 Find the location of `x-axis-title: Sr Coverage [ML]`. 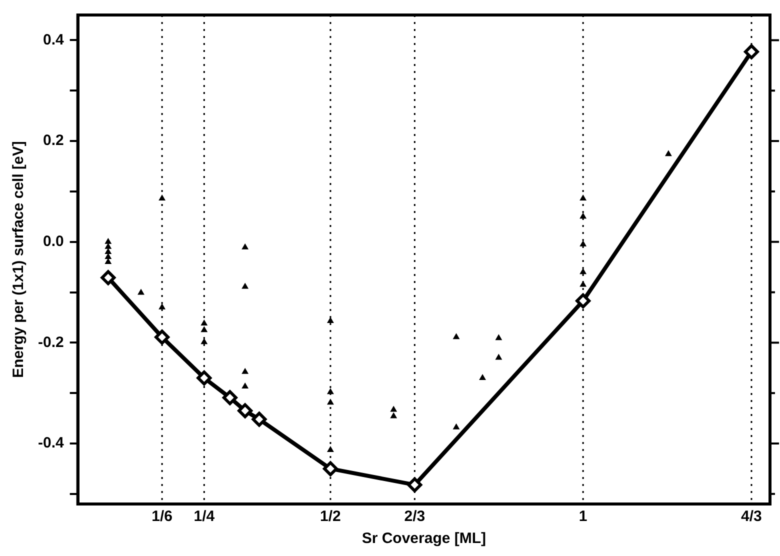

x-axis-title: Sr Coverage [ML] is located at coordinates (424, 539).